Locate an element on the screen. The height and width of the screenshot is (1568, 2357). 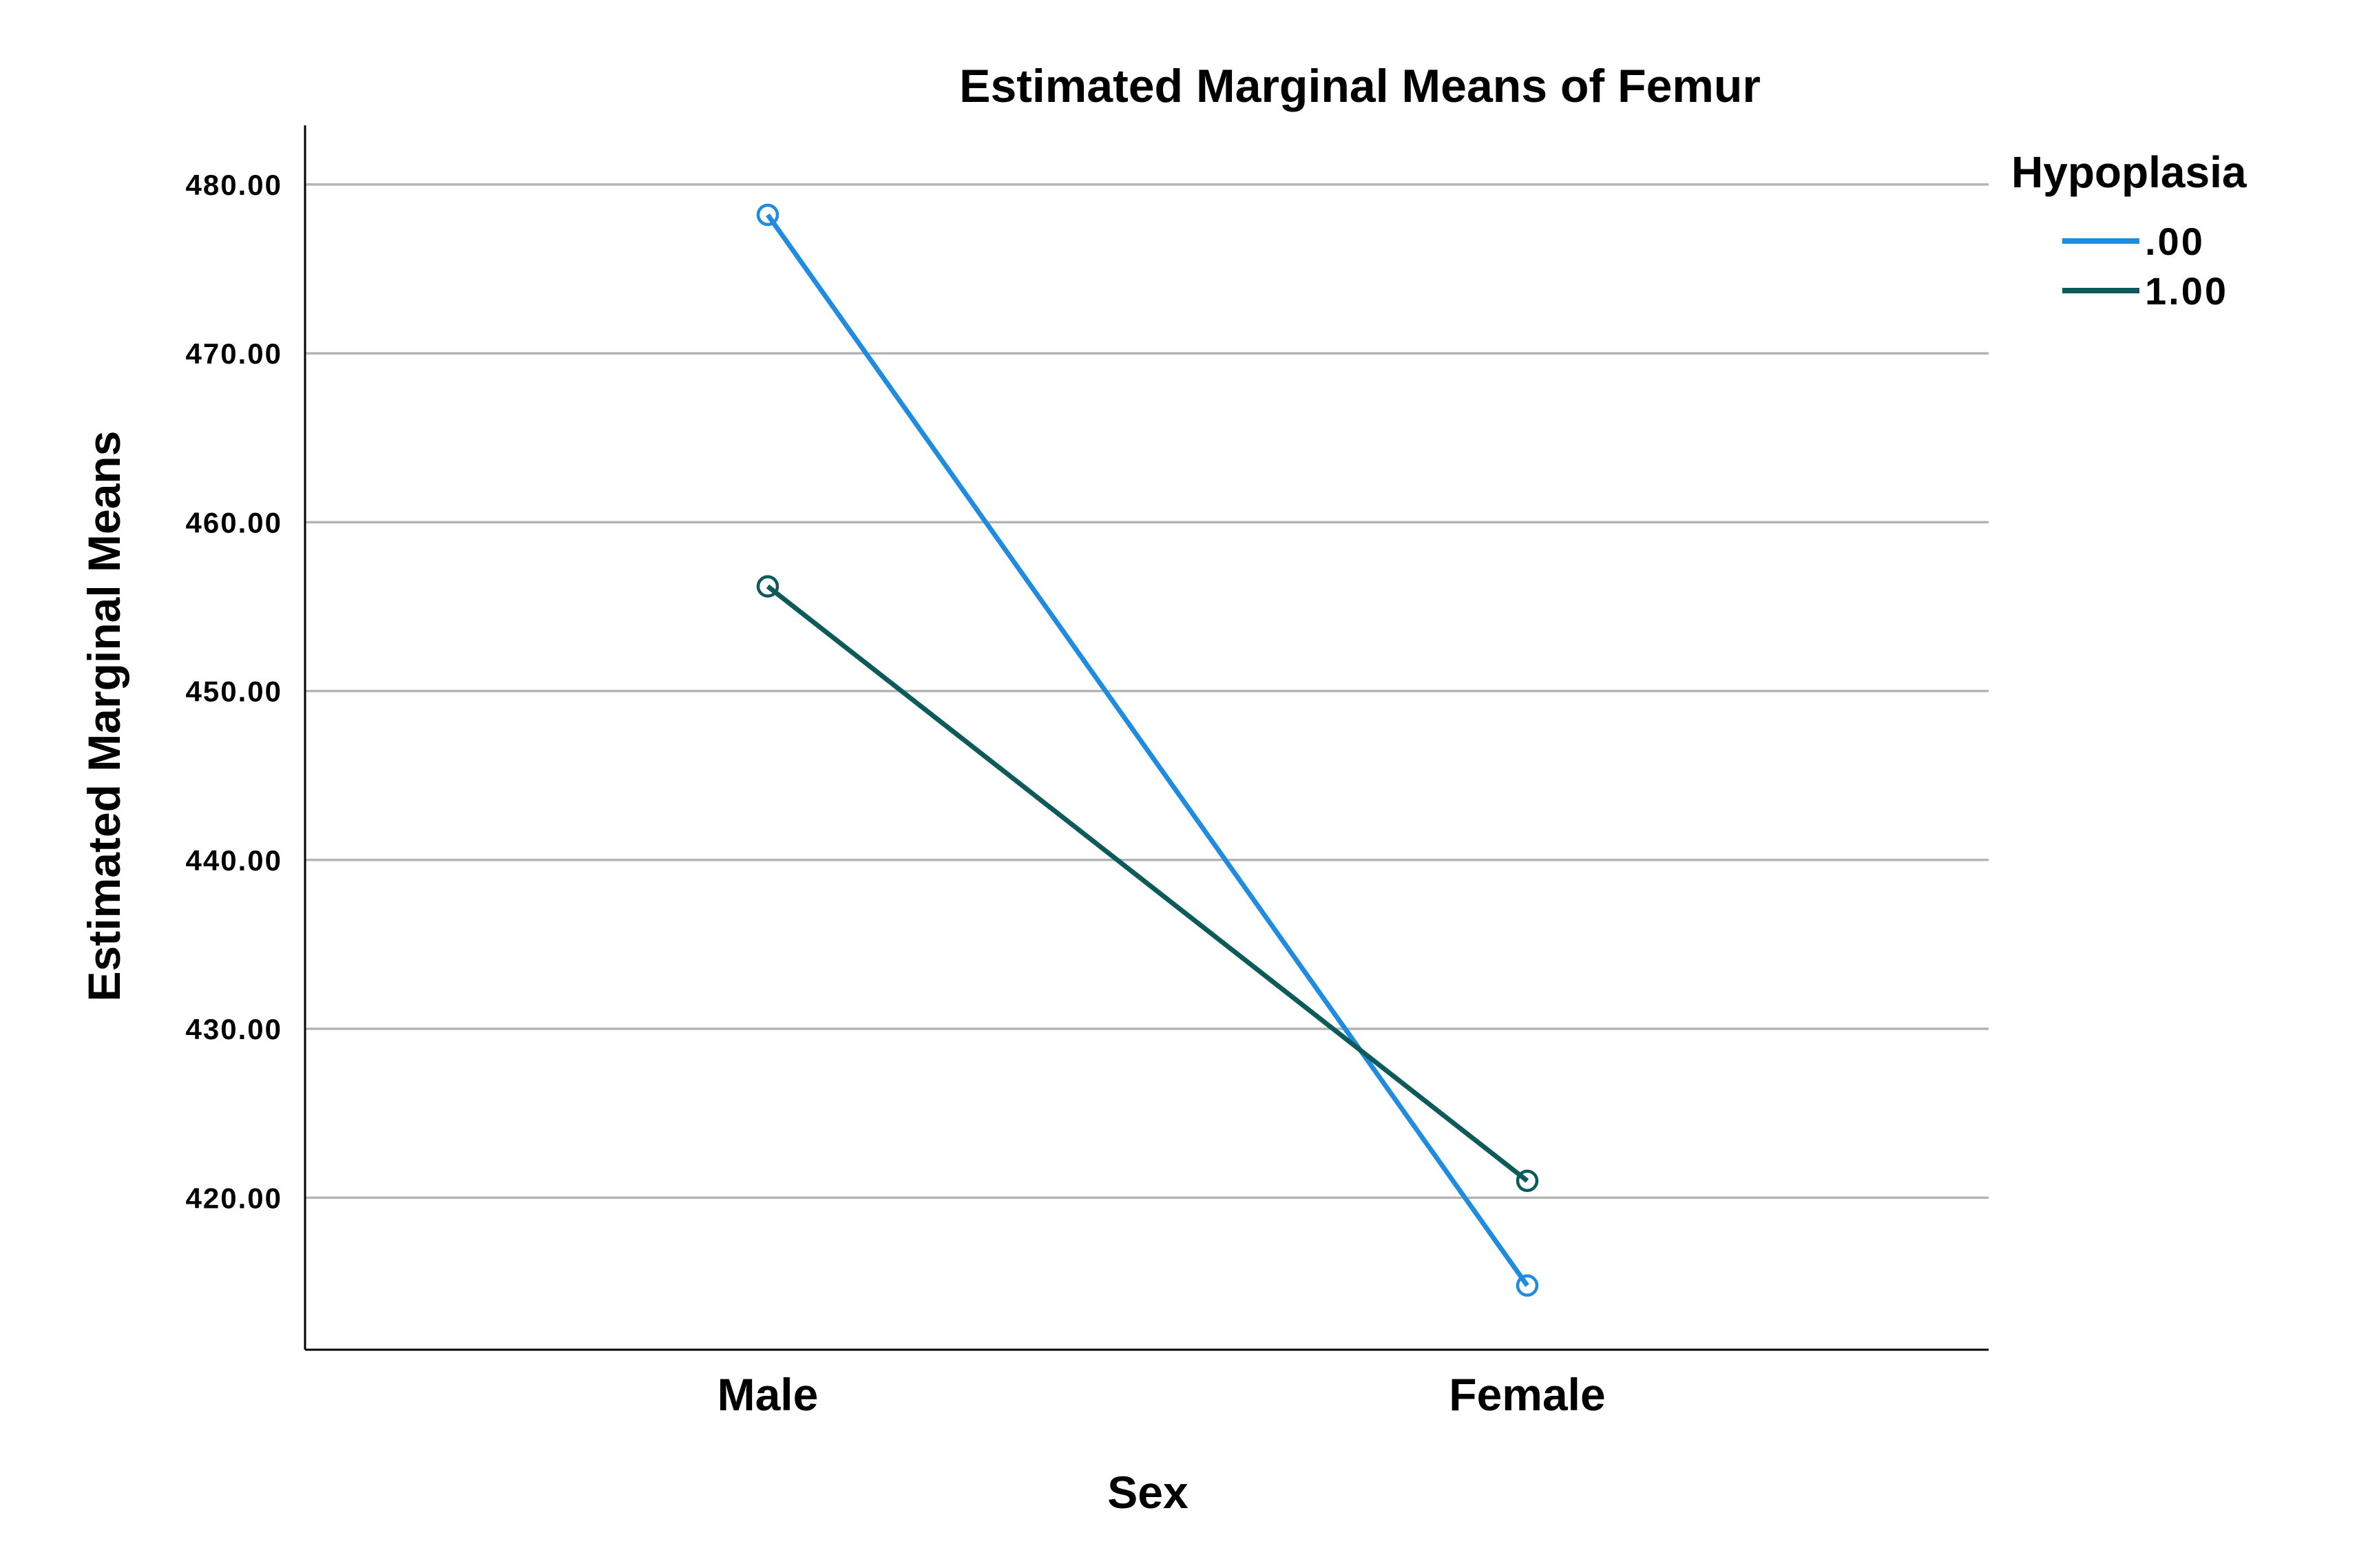
legend-title: Hypoplasia is located at coordinates (2129, 172).